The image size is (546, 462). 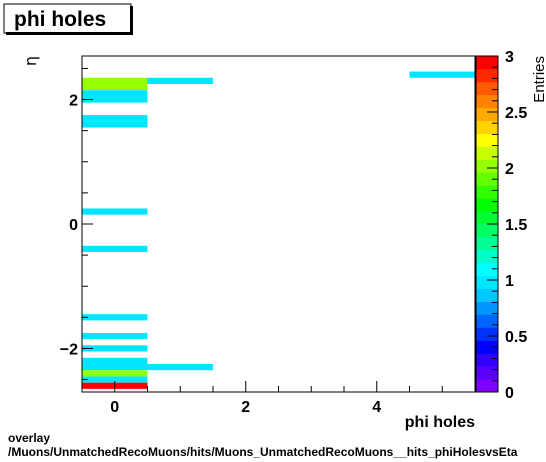 What do you see at coordinates (509, 281) in the screenshot?
I see `z-tick-label: 1` at bounding box center [509, 281].